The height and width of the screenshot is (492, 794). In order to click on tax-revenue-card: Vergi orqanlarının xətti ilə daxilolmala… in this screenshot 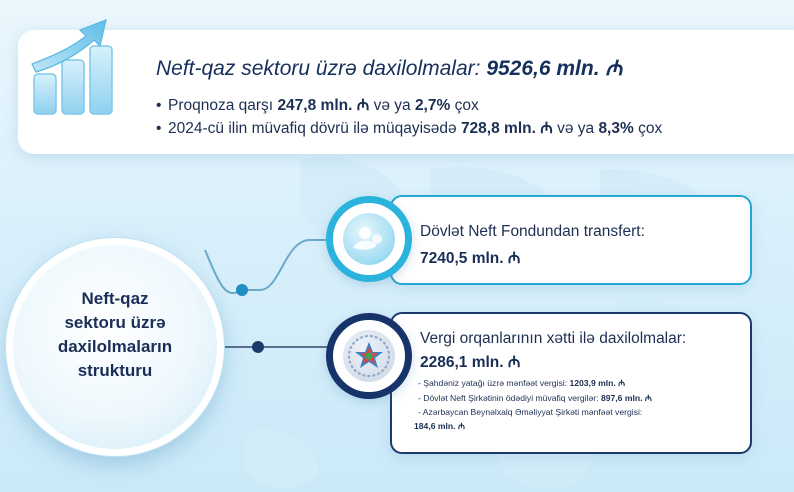, I will do `click(571, 383)`.